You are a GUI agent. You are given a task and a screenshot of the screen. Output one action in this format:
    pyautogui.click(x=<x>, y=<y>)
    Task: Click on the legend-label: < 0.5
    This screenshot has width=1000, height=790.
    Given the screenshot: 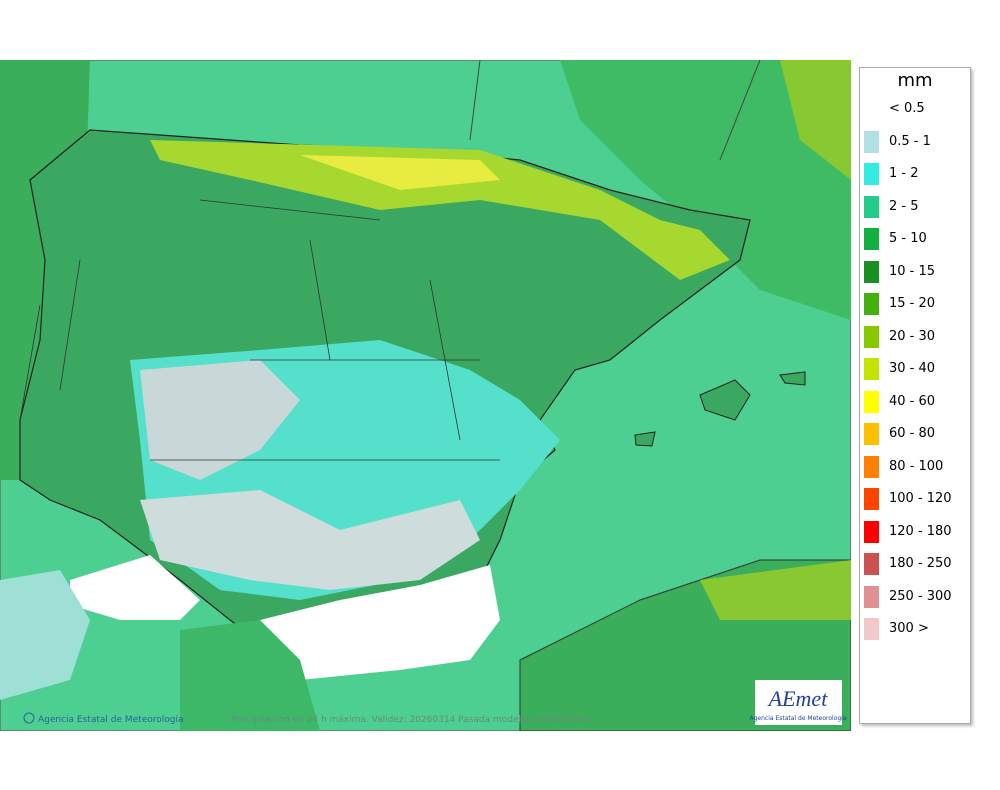 What is the action you would take?
    pyautogui.click(x=907, y=108)
    